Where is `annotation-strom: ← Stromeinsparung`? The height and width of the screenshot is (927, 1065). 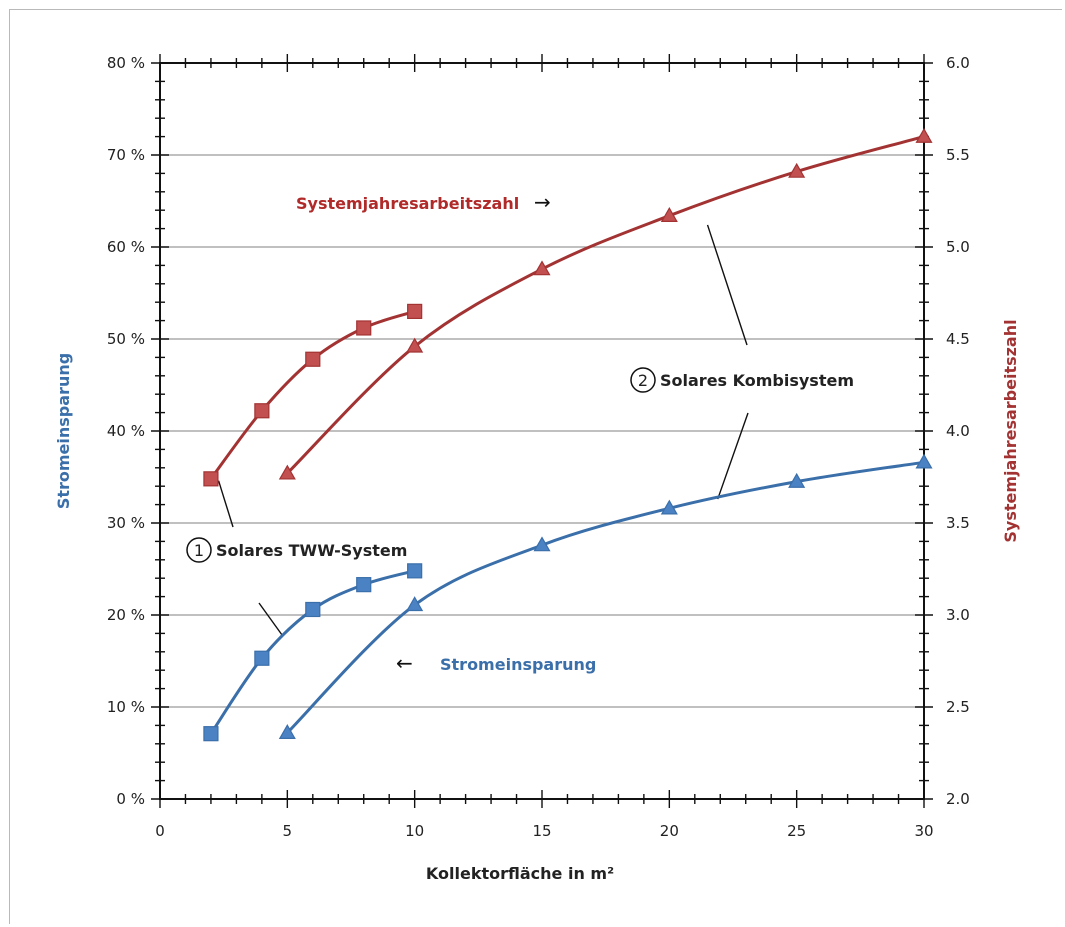 annotation-strom: ← Stromeinsparung is located at coordinates (496, 663).